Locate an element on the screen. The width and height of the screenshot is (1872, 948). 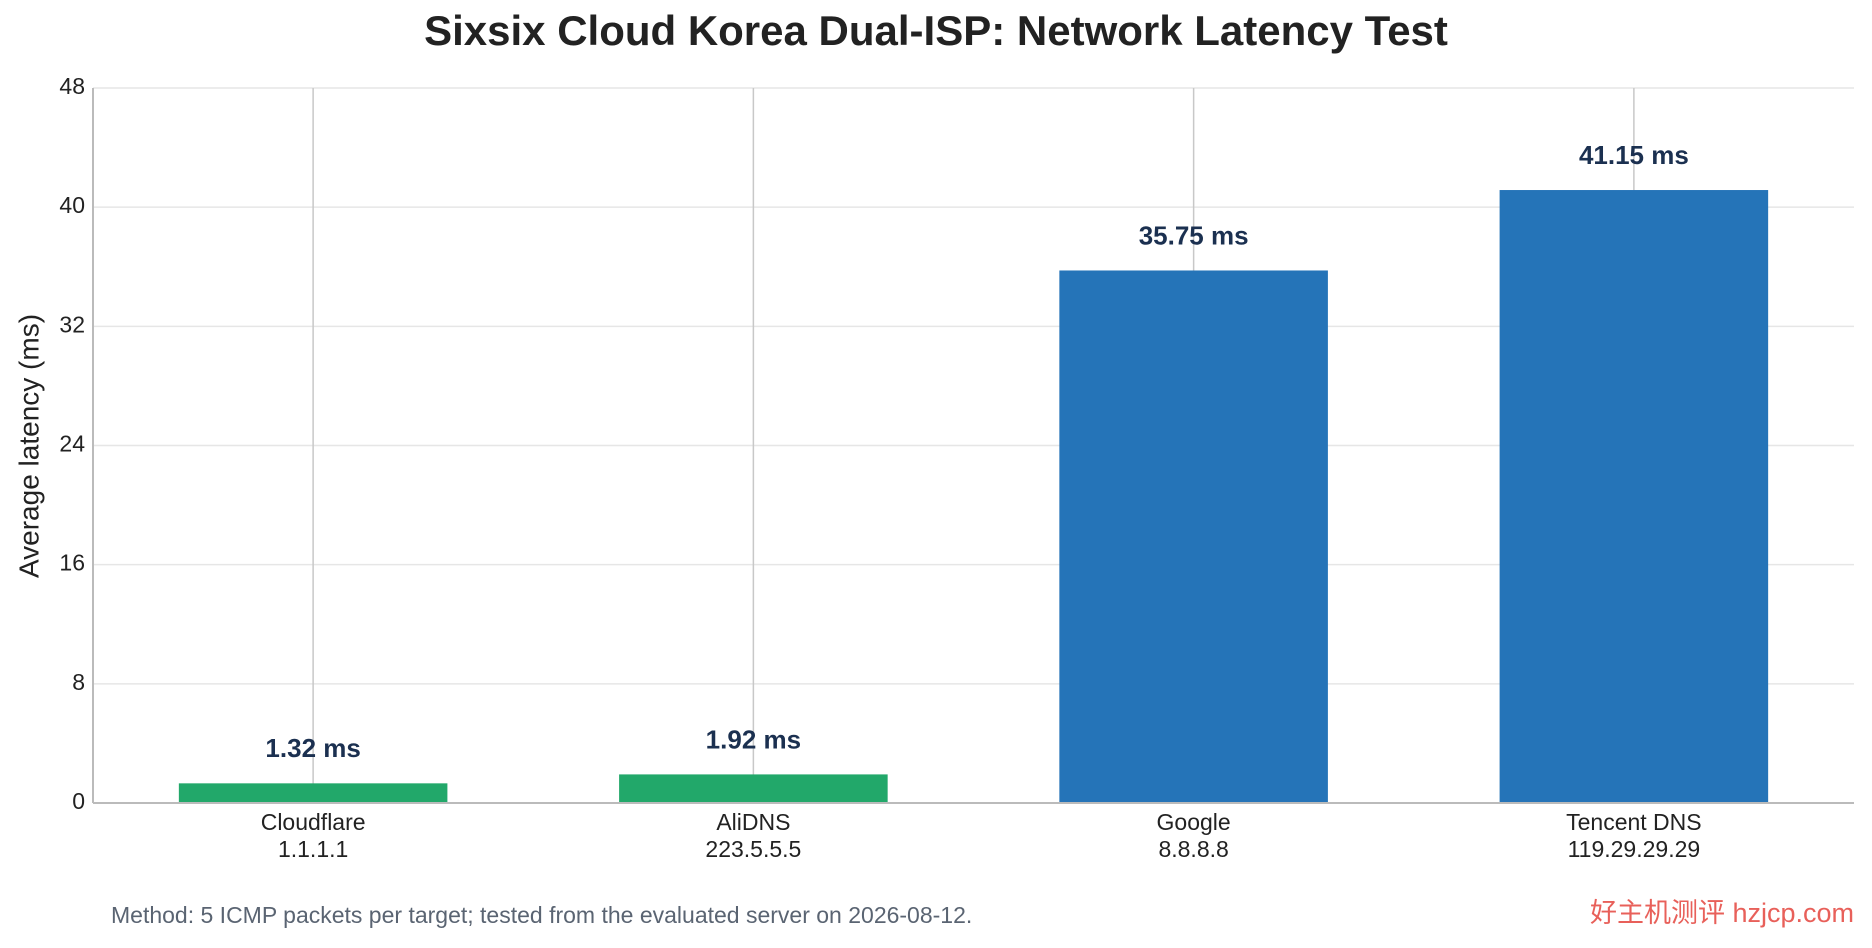
y-tick-label: 16 is located at coordinates (72, 563).